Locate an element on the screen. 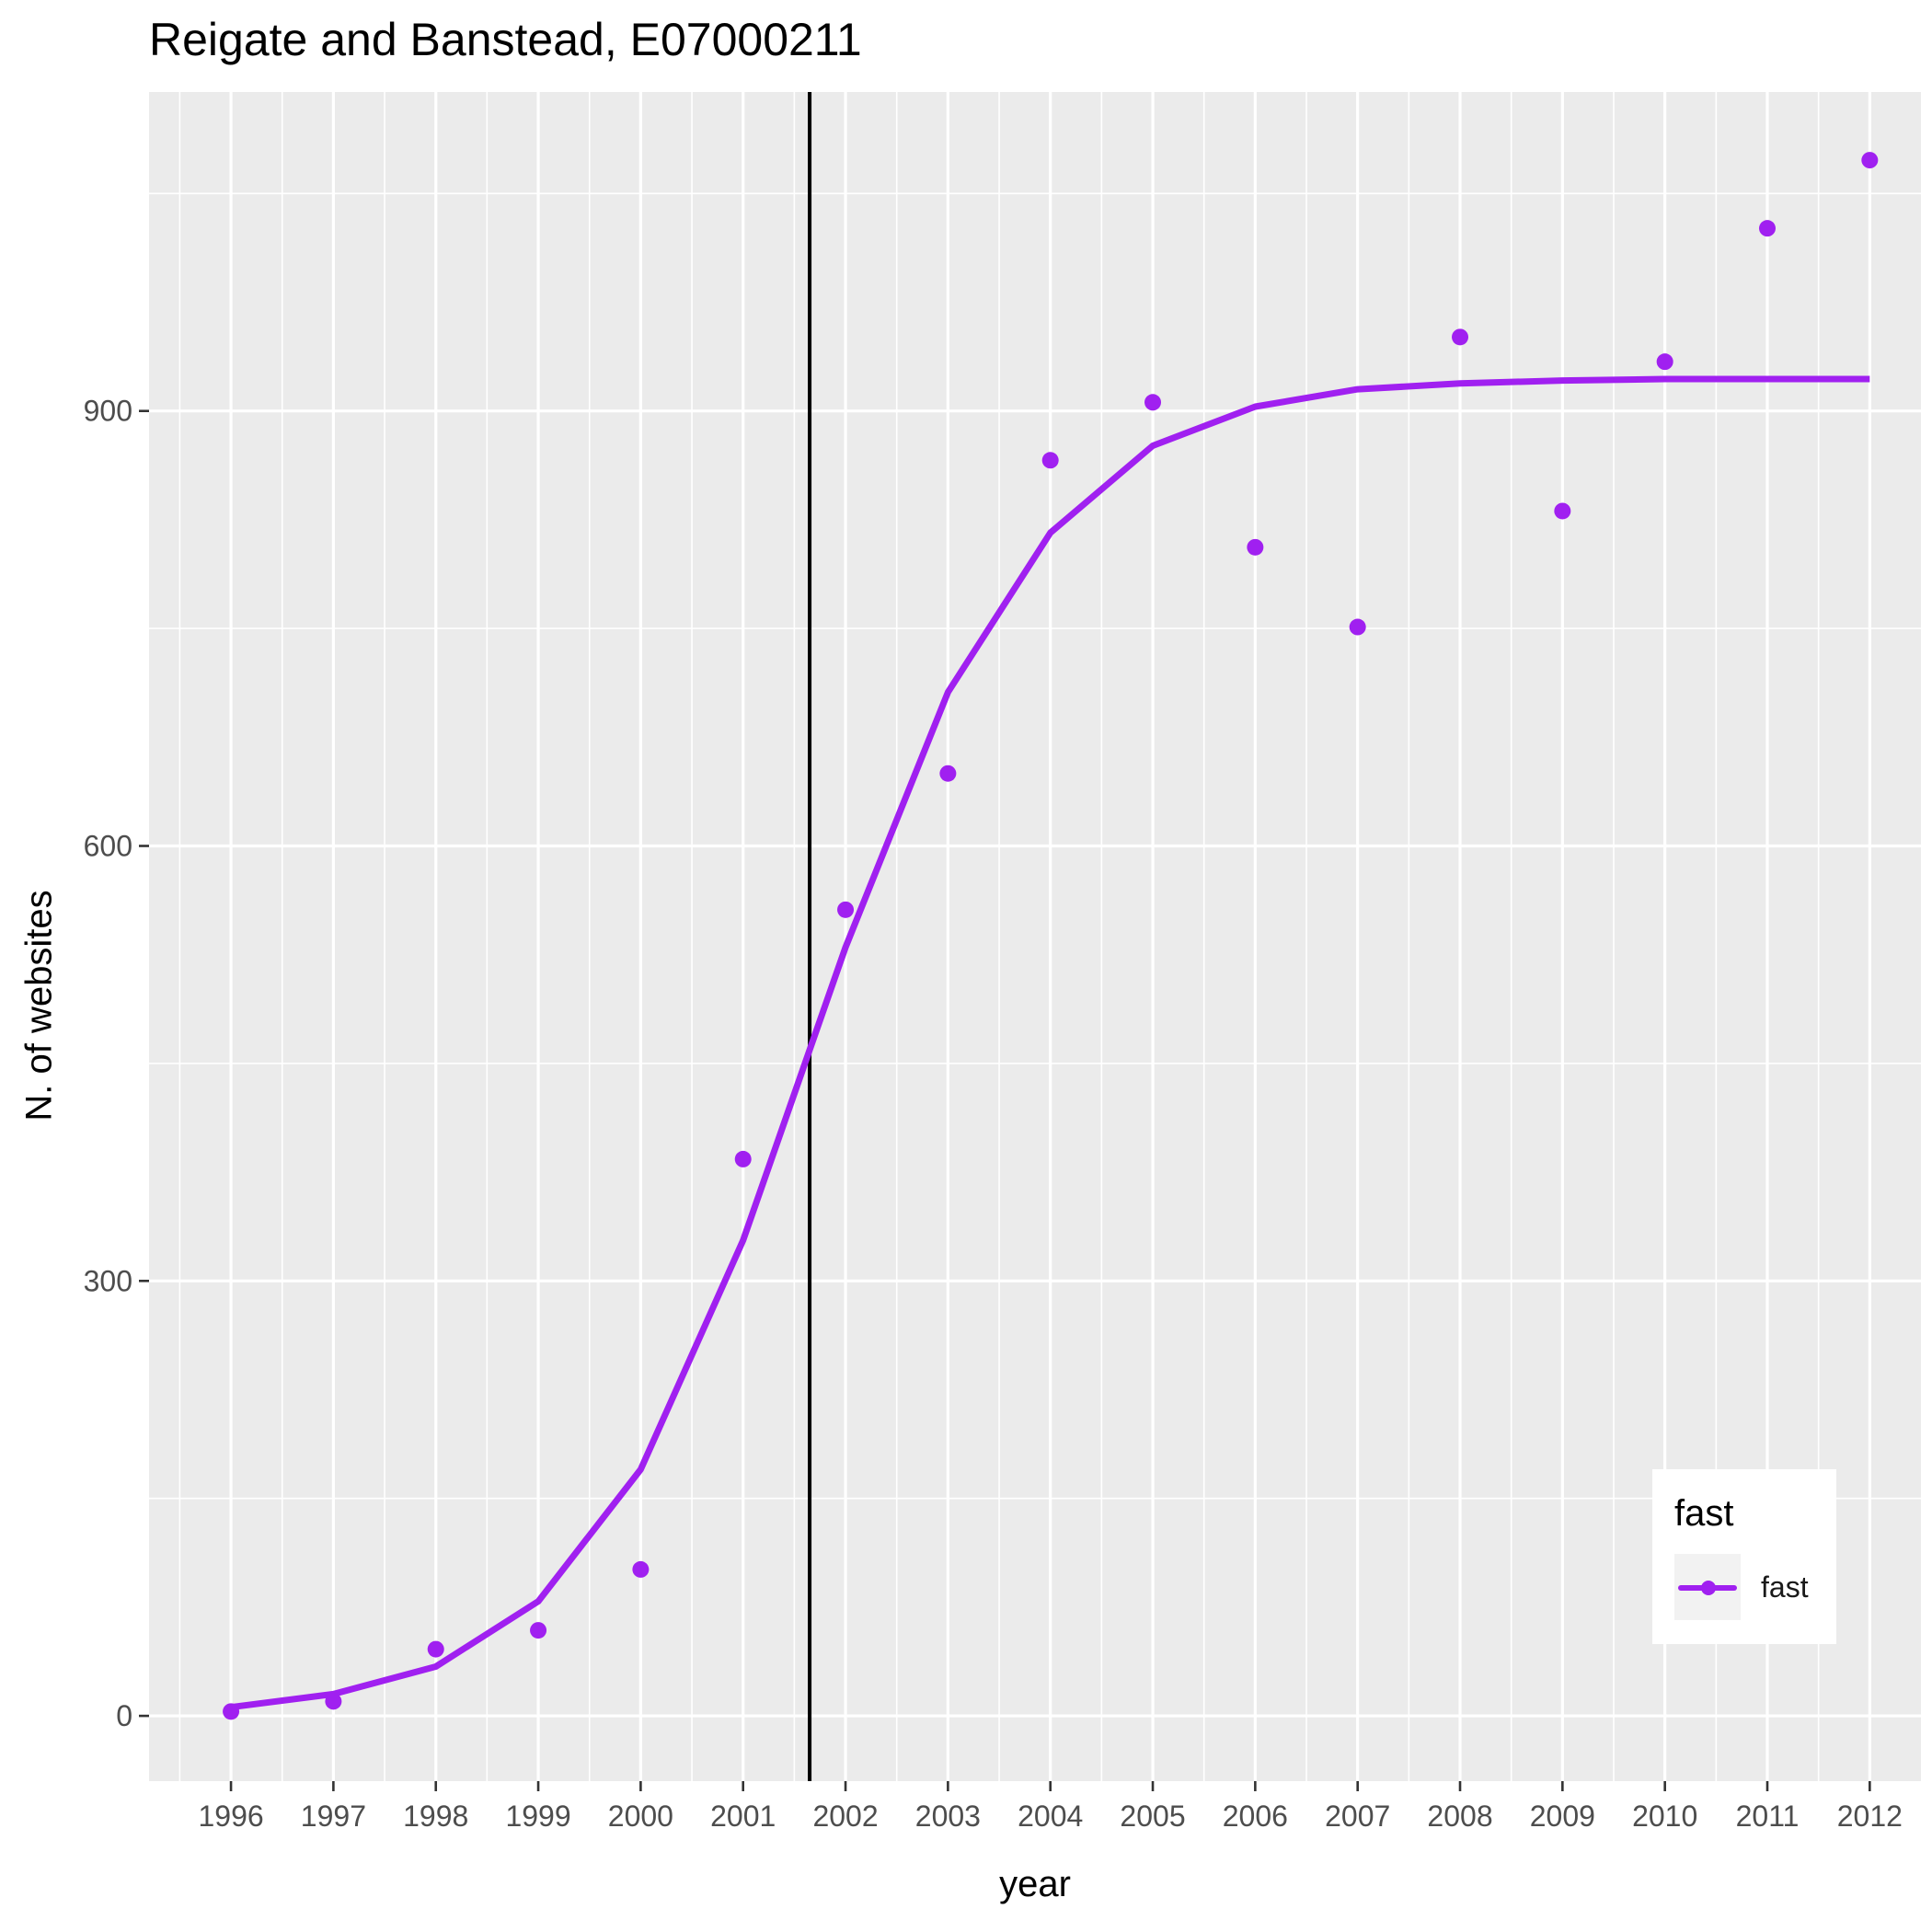  legend-key-dot is located at coordinates (1708, 1588).